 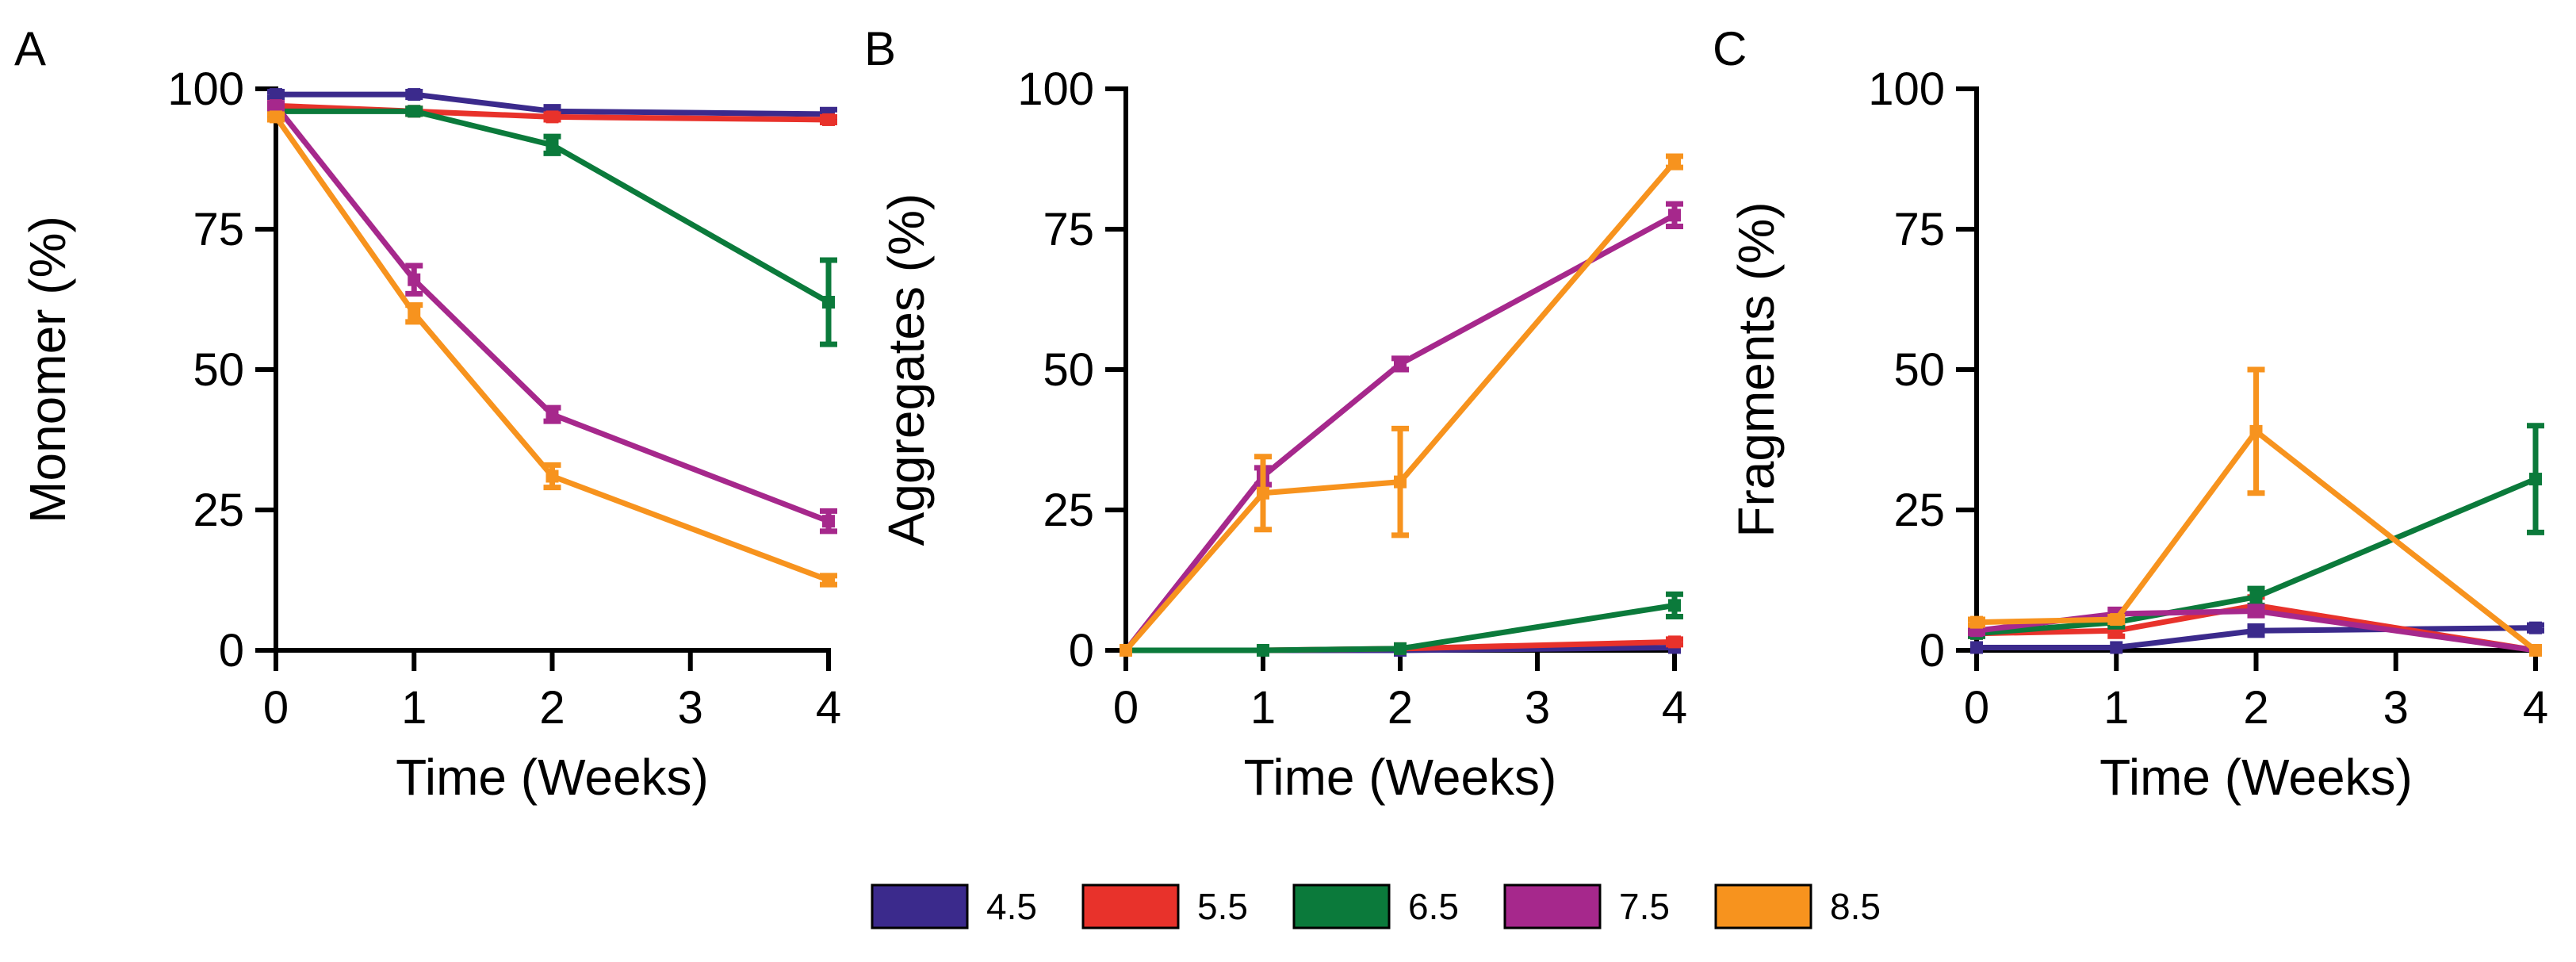 What do you see at coordinates (1730, 48) in the screenshot?
I see `panel-label: C` at bounding box center [1730, 48].